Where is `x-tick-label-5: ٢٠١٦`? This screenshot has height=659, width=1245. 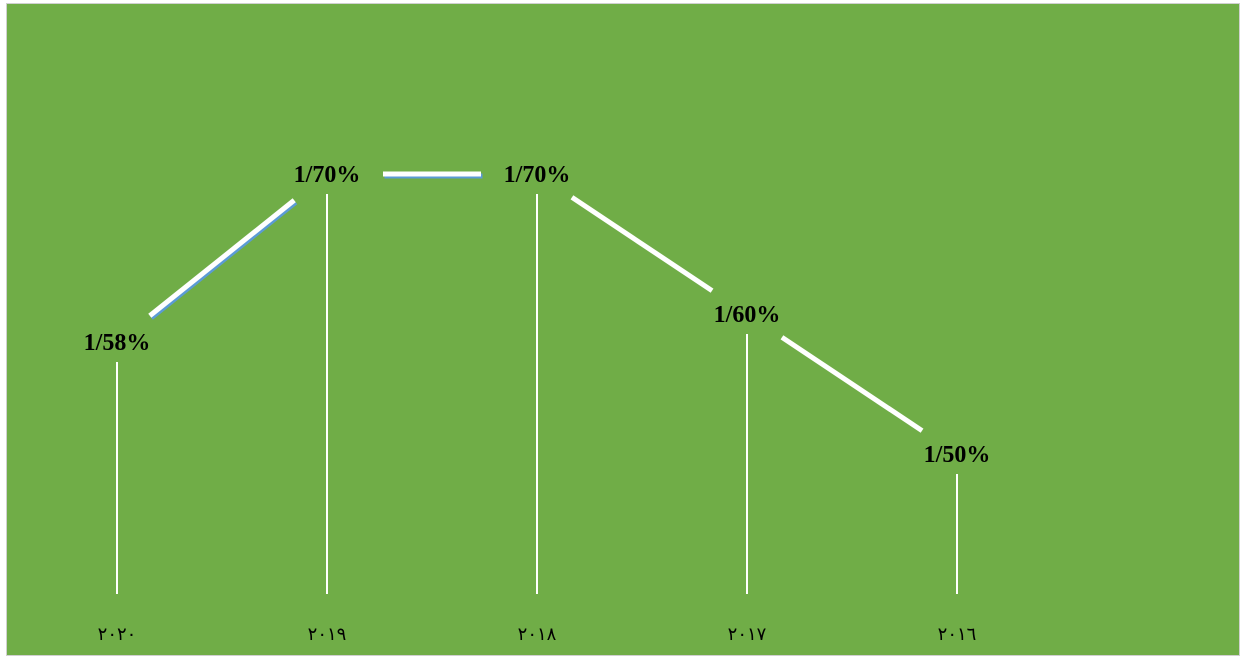 x-tick-label-5: ٢٠١٦ is located at coordinates (957, 634).